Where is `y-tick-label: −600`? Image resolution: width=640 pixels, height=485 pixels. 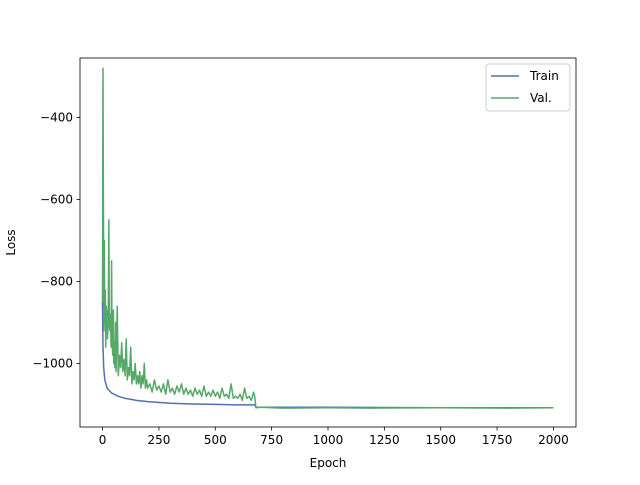 y-tick-label: −600 is located at coordinates (56, 199).